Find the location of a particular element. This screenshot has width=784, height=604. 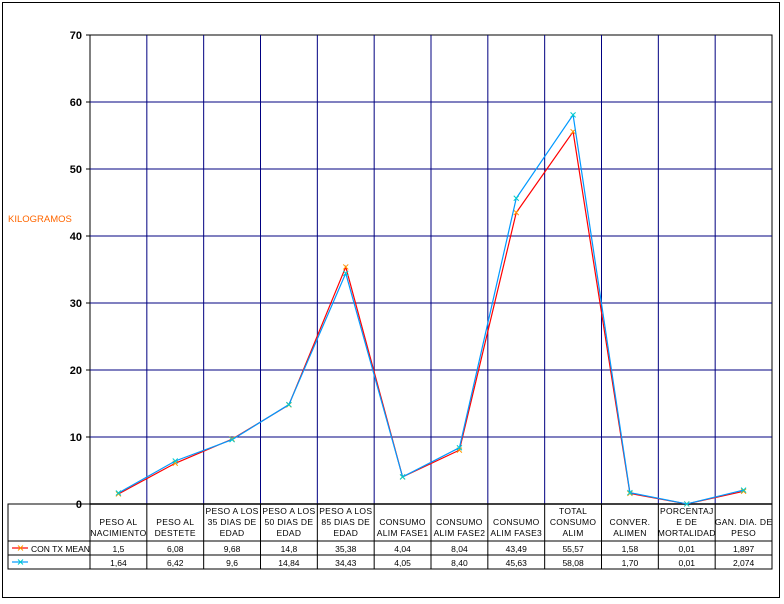

data-table-cell: 1,5 is located at coordinates (119, 549).